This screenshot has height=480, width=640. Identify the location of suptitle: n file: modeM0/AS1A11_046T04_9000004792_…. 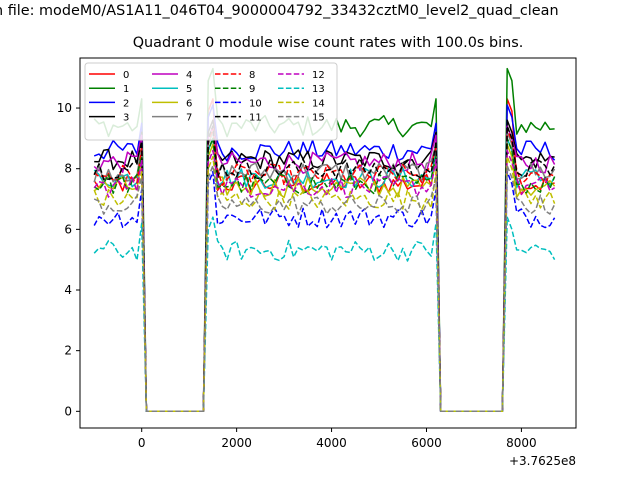
(279, 11).